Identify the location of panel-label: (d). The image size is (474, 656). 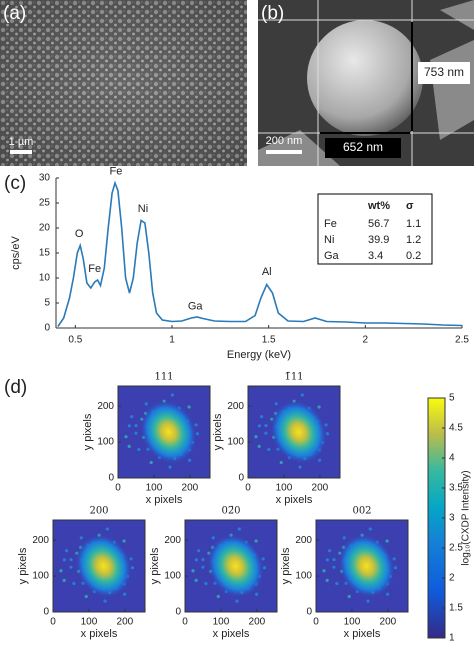
(15, 387).